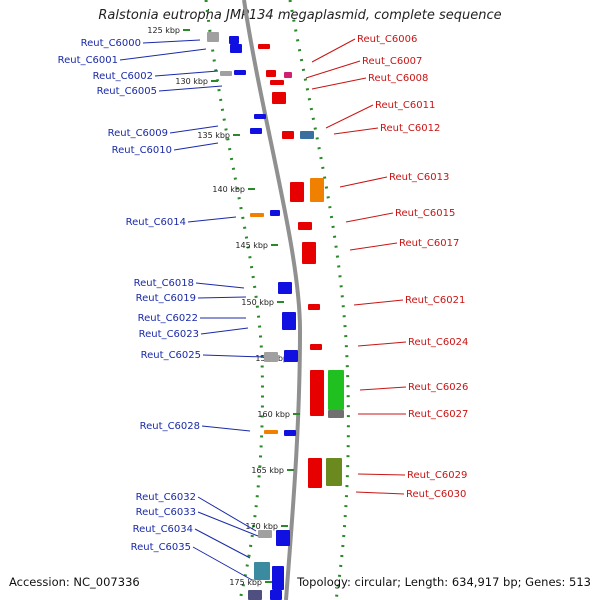  What do you see at coordinates (392, 61) in the screenshot?
I see `gene-label-right: Reut_C6007` at bounding box center [392, 61].